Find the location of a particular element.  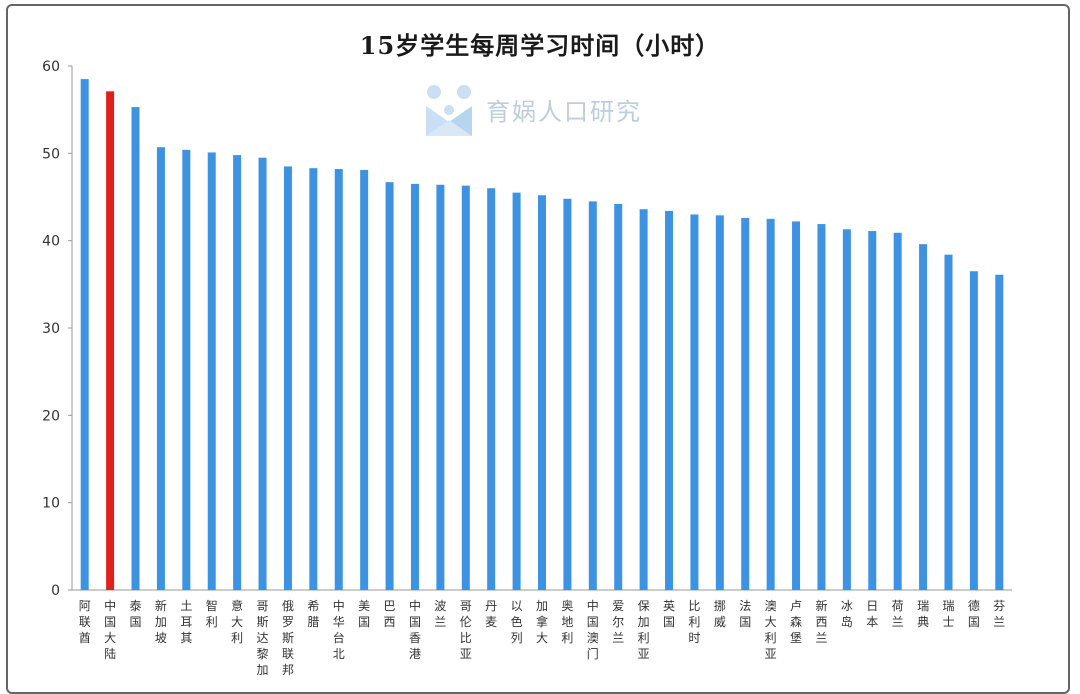

brand-logo-icon is located at coordinates (449, 110).